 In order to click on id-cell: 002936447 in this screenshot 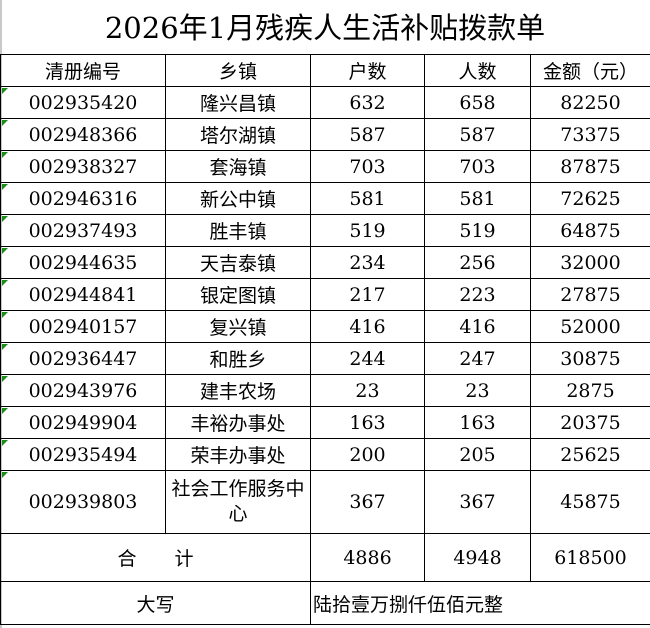, I will do `click(83, 358)`.